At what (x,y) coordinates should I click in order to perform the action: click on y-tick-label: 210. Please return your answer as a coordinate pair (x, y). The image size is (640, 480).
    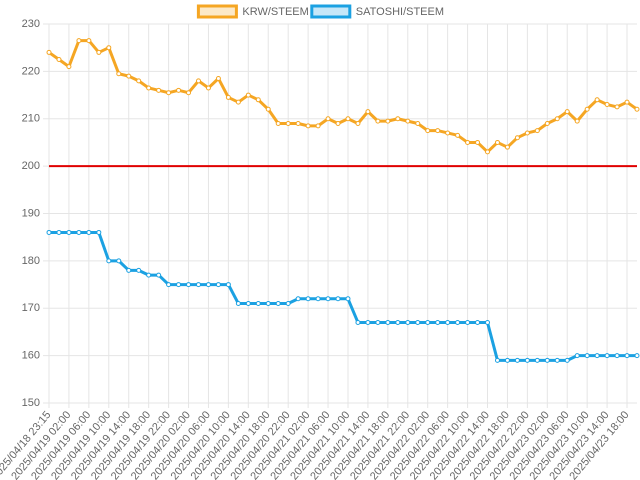
    Looking at the image, I should click on (31, 119).